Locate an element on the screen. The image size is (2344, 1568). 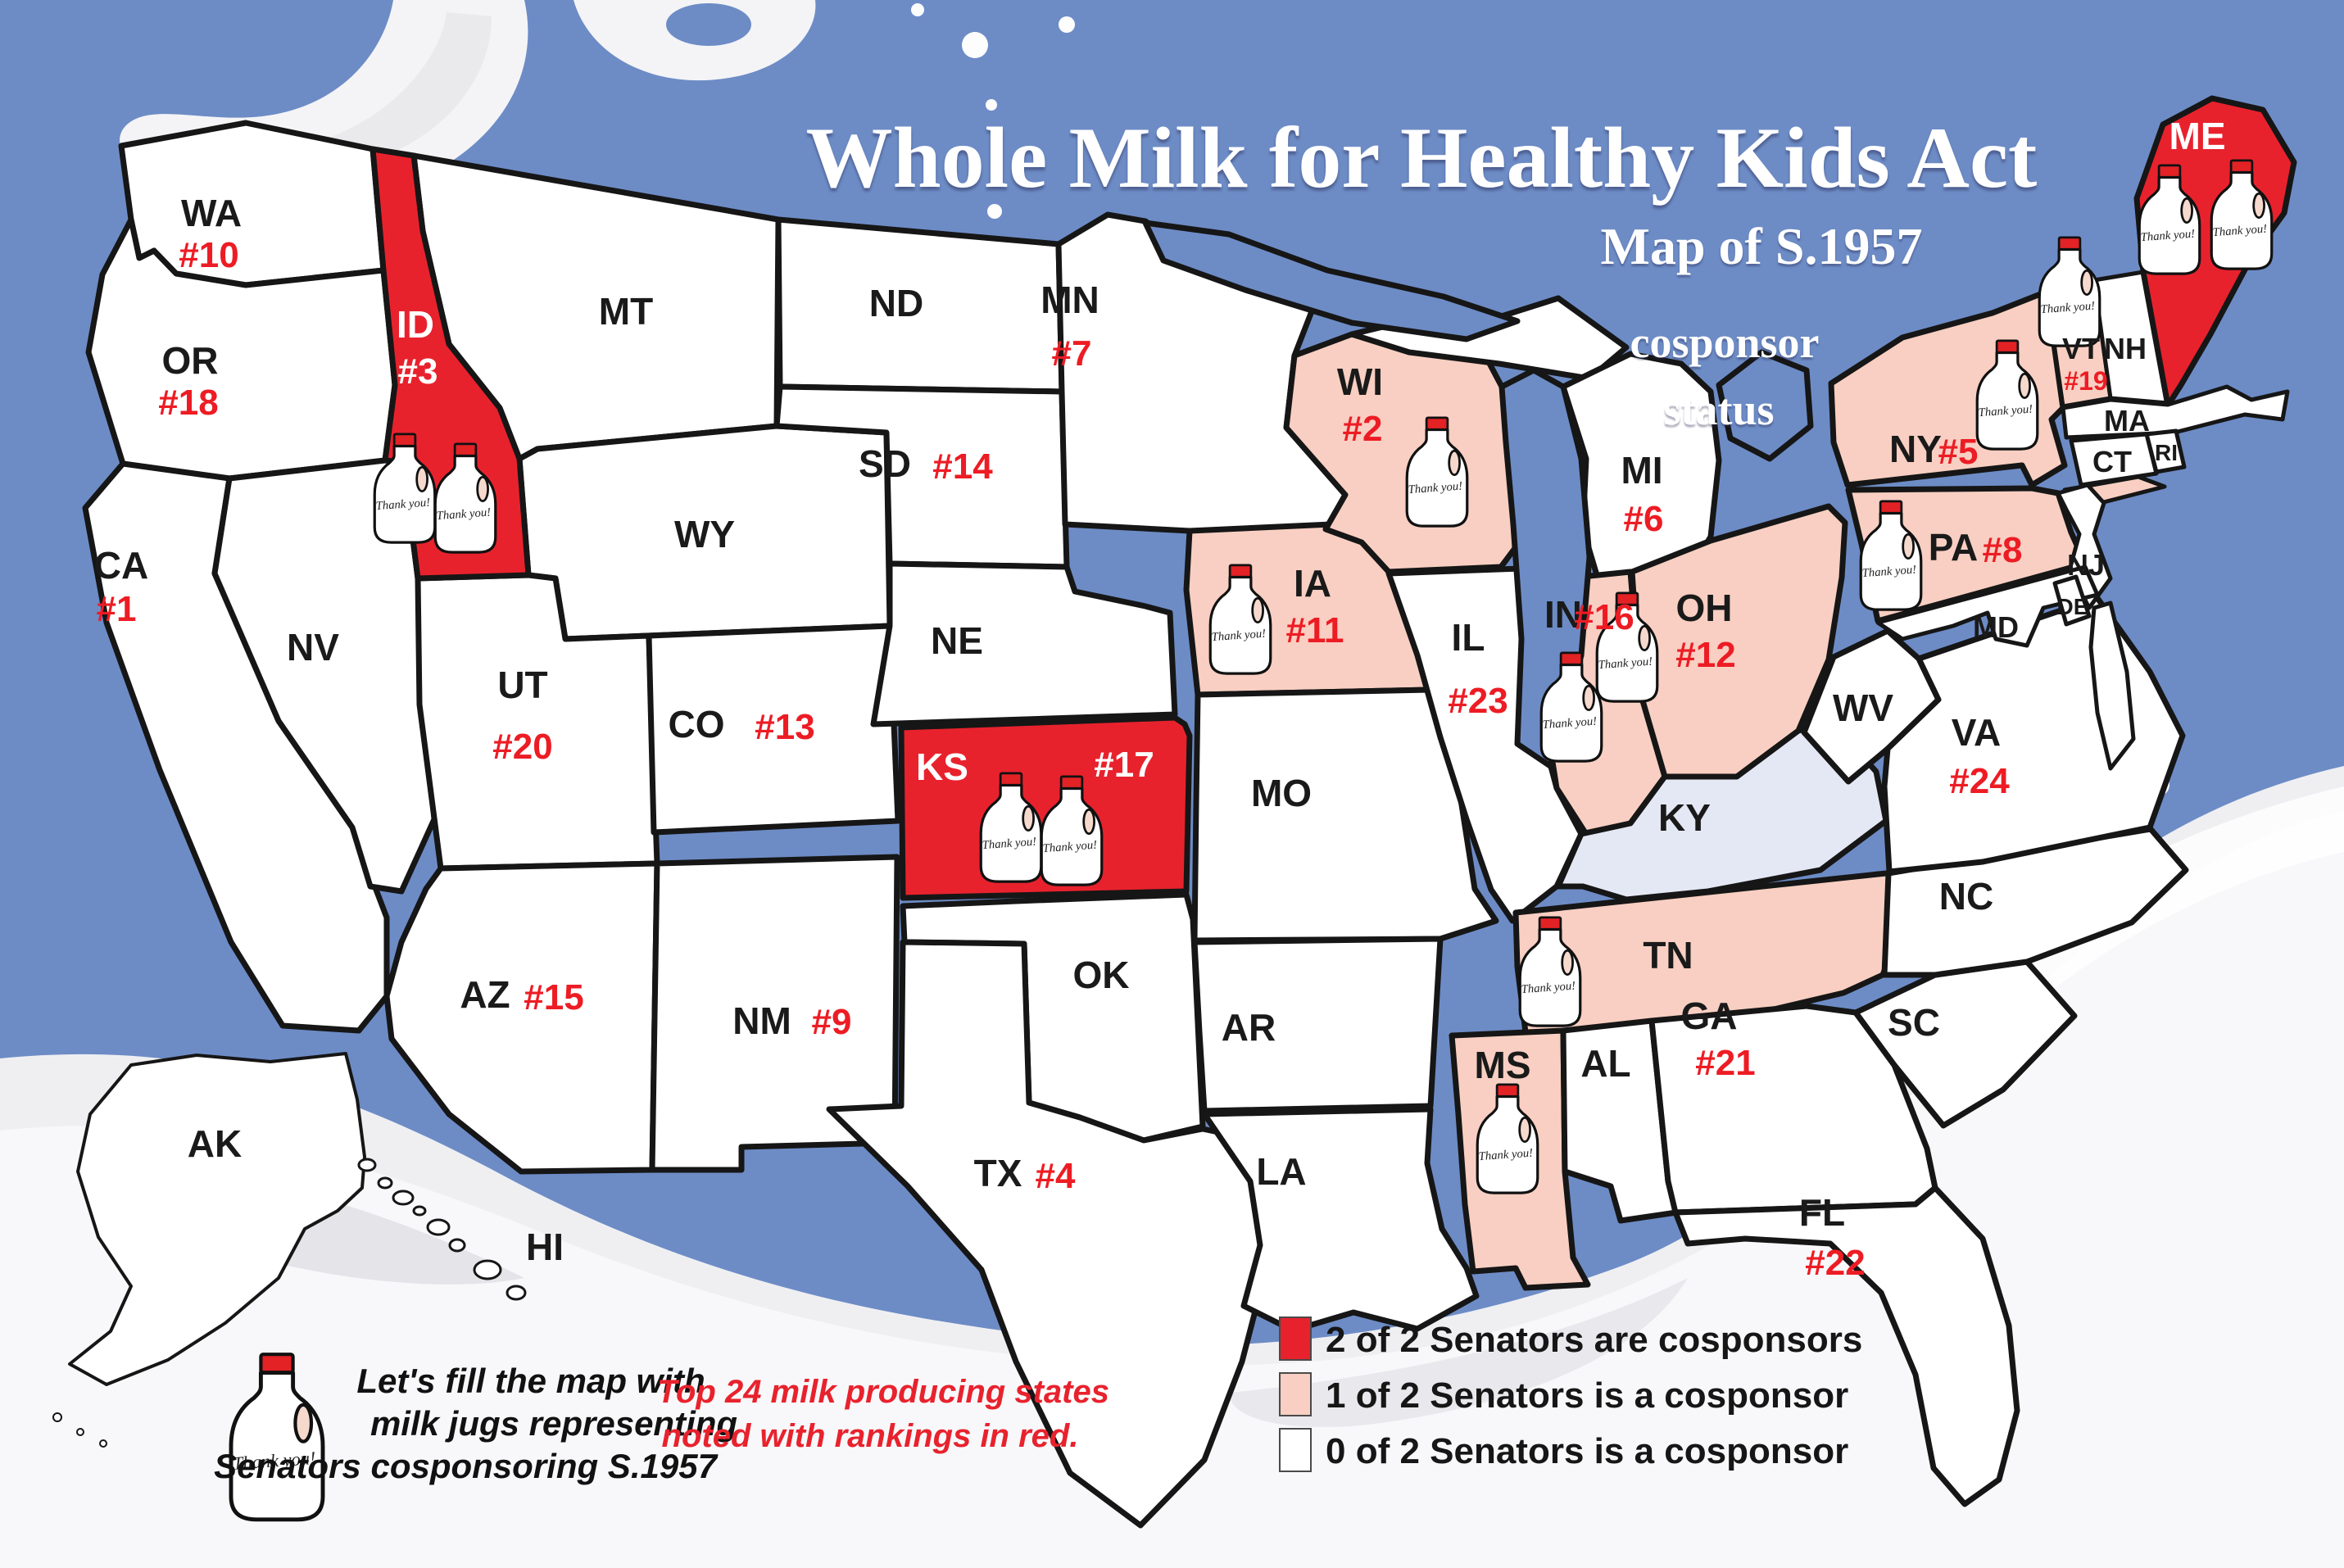
state-hi: HI is located at coordinates (461, 1229).